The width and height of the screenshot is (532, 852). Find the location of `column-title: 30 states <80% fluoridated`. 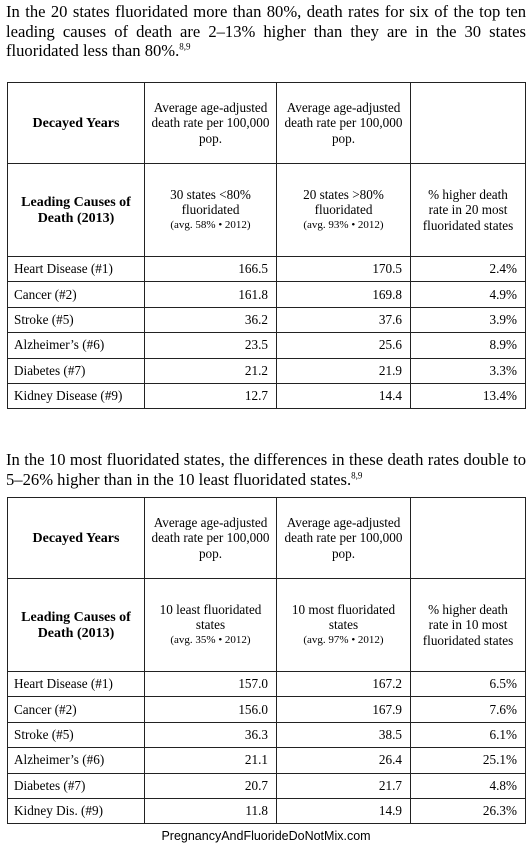

column-title: 30 states <80% fluoridated is located at coordinates (210, 202).